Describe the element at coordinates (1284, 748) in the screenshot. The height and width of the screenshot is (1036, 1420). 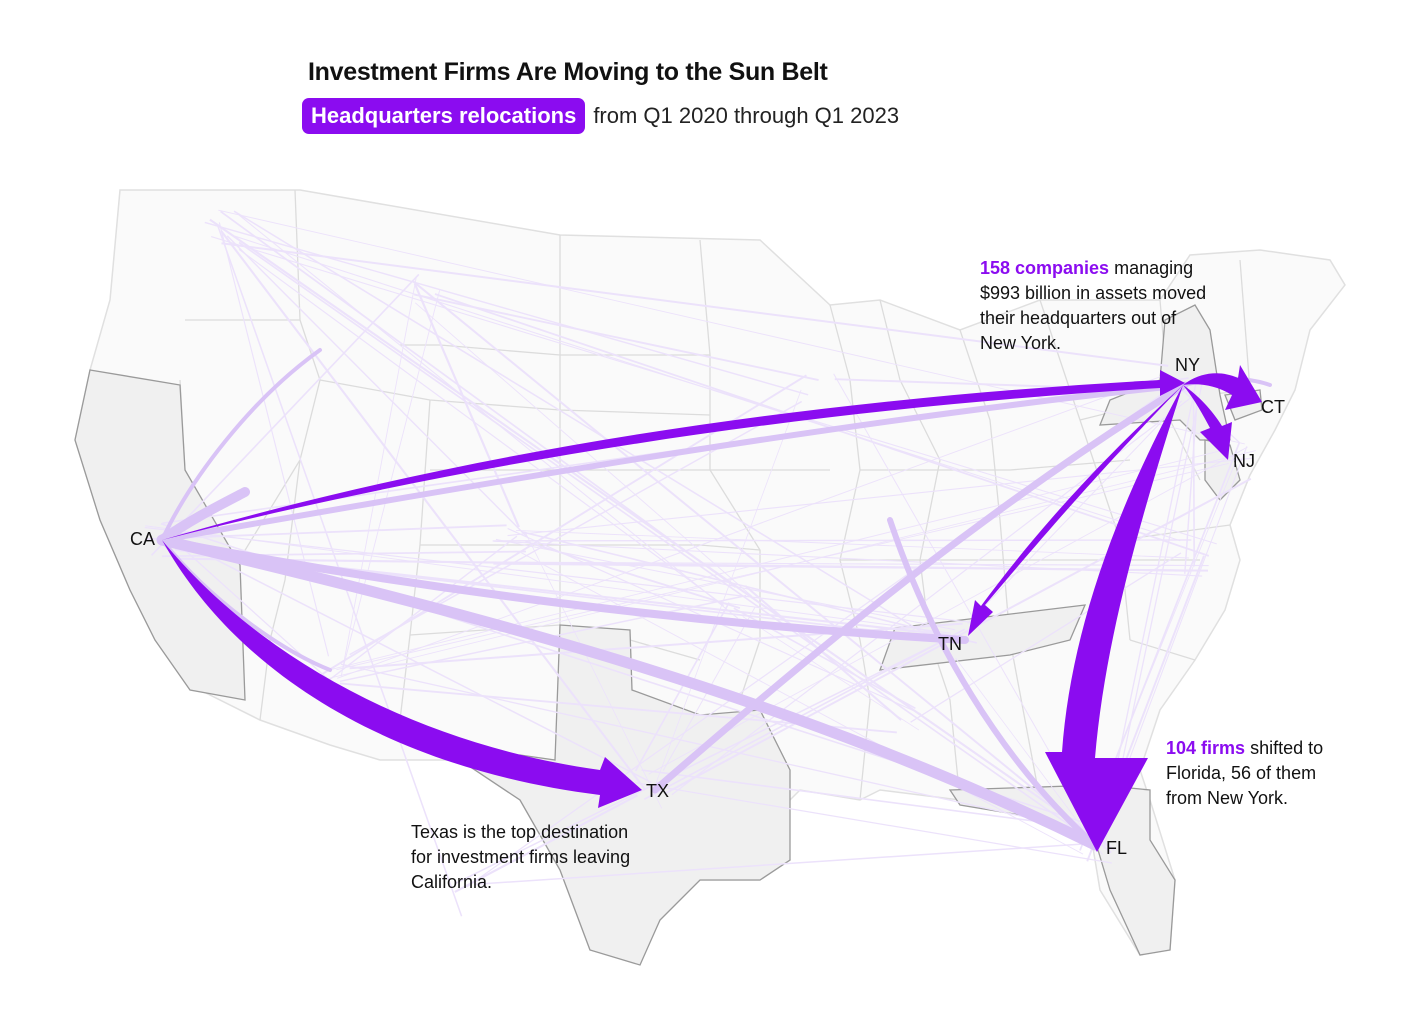
I see `annotation-fl-line1: shifted to` at that location.